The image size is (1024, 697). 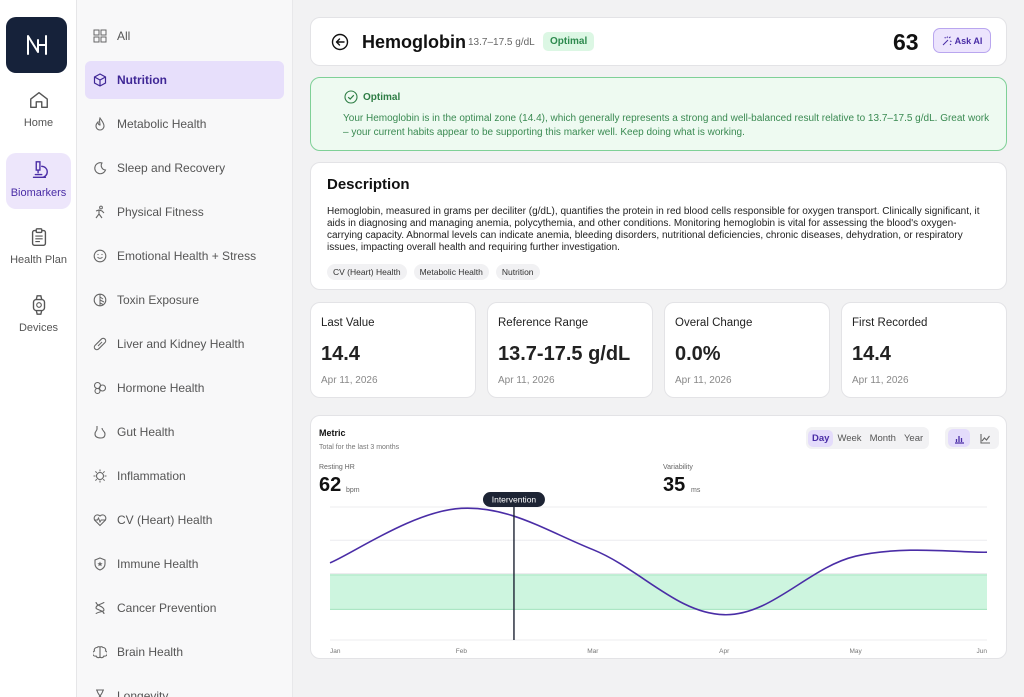 I want to click on category-item-nutrition: Nutrition, so click(x=184, y=80).